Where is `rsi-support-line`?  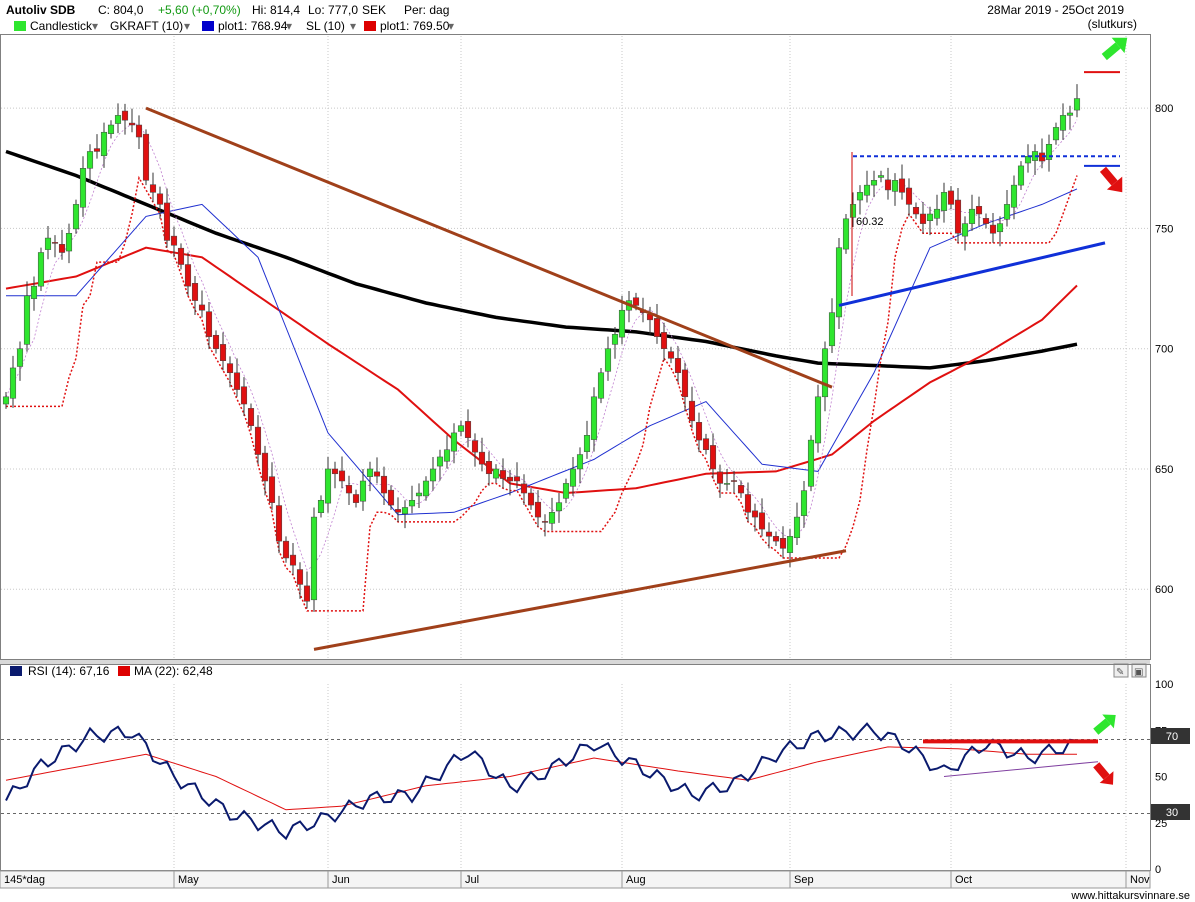
rsi-support-line is located at coordinates (1021, 769).